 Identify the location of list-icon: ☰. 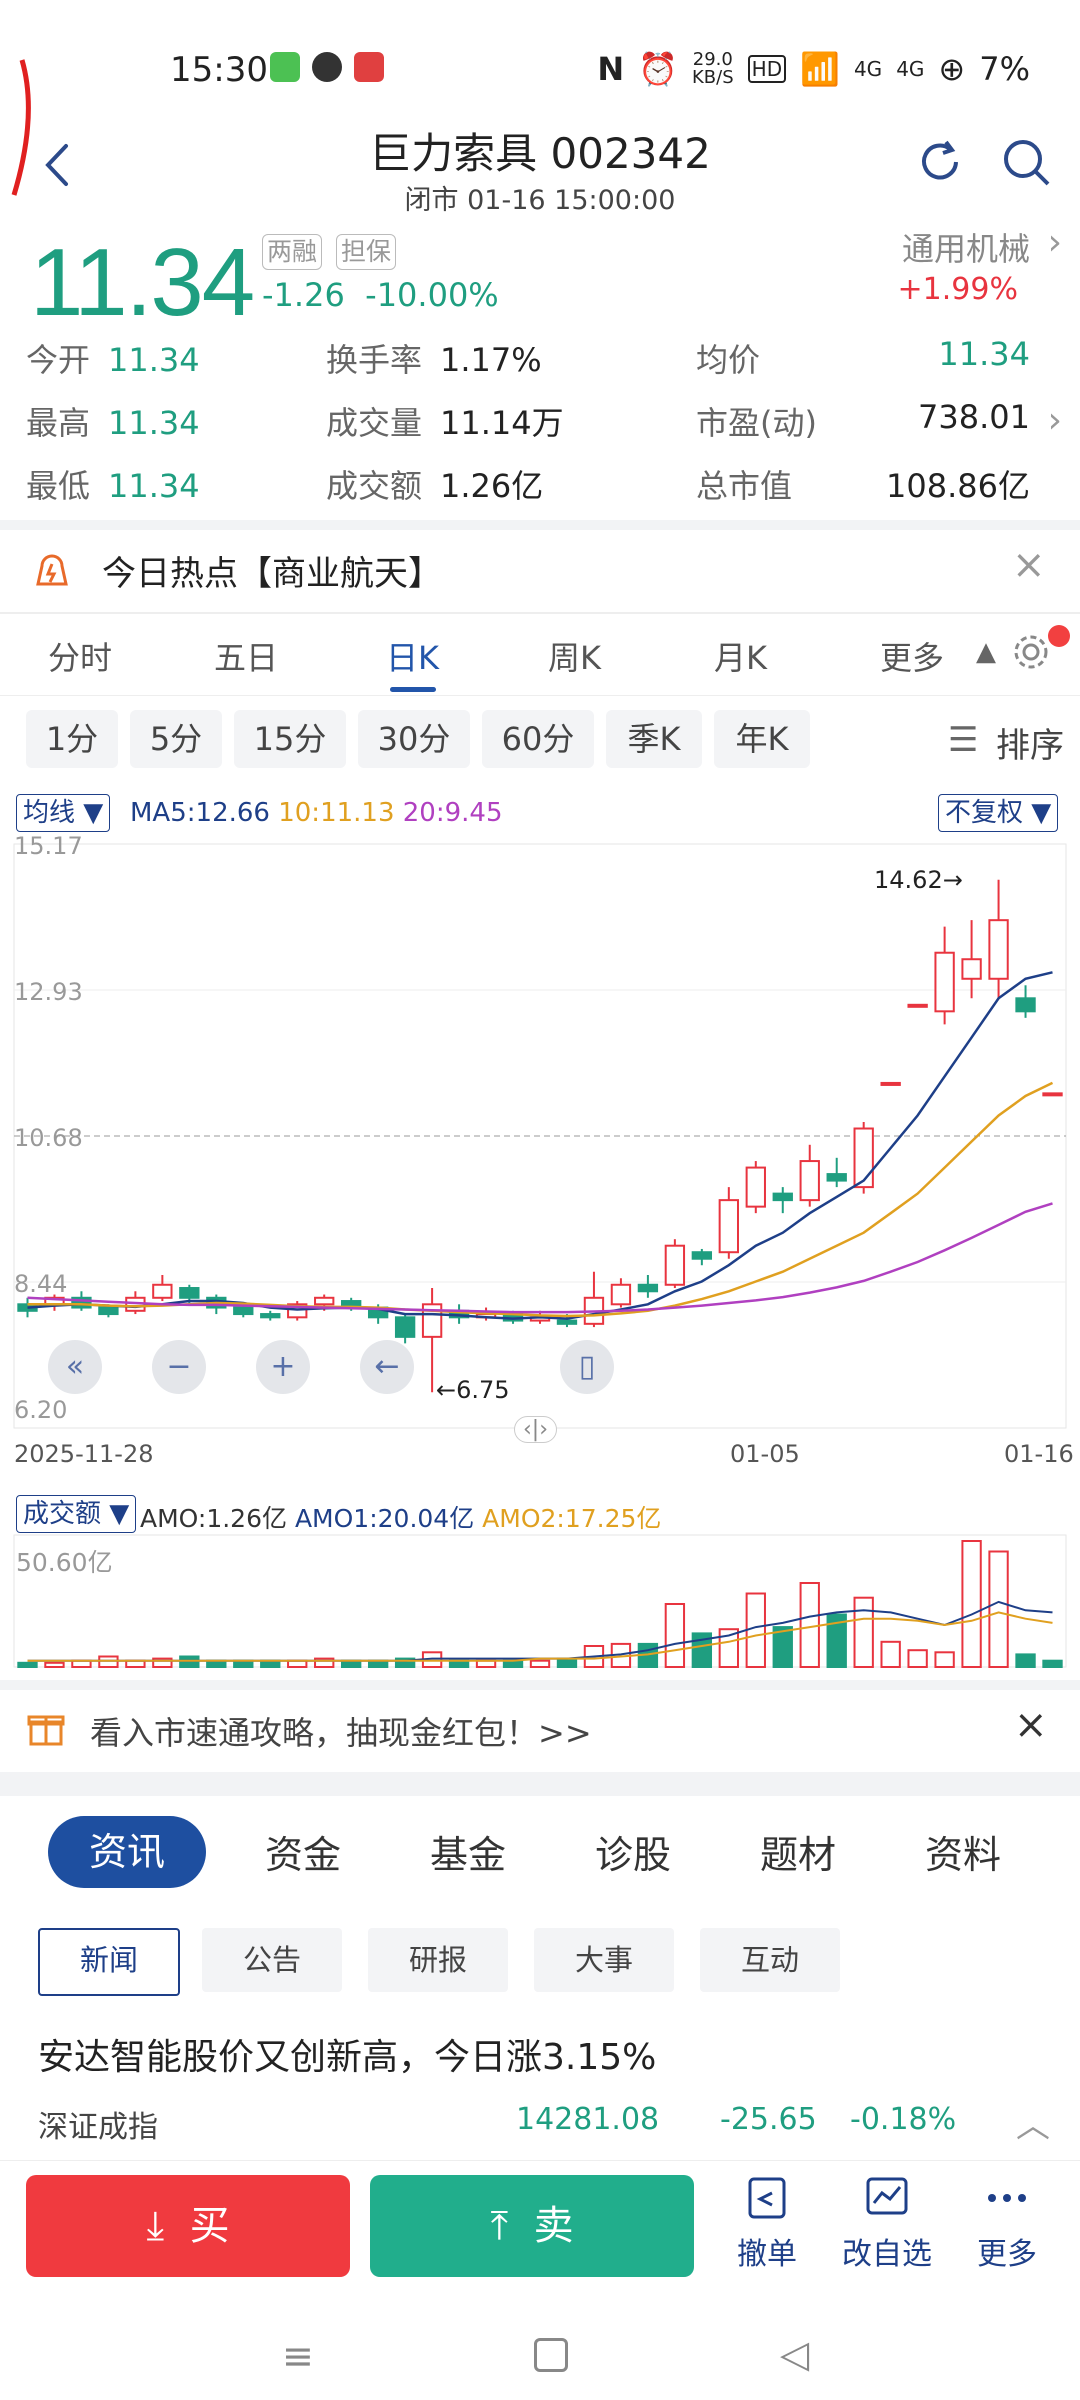
(963, 740).